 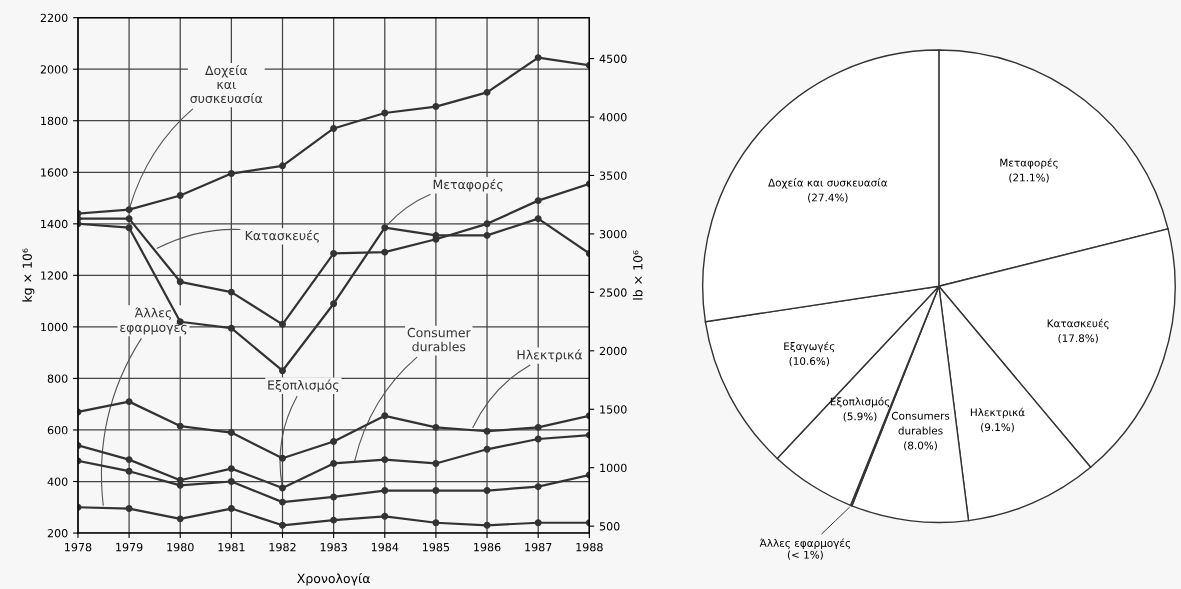 I want to click on annotation: Δοχεία και συσκευασία, so click(x=226, y=84).